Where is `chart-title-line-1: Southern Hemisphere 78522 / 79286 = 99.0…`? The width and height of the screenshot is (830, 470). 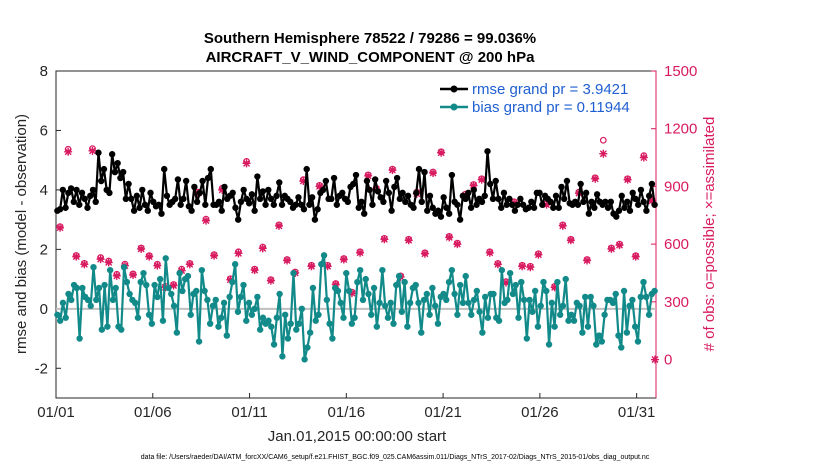 chart-title-line-1: Southern Hemisphere 78522 / 79286 = 99.0… is located at coordinates (370, 38).